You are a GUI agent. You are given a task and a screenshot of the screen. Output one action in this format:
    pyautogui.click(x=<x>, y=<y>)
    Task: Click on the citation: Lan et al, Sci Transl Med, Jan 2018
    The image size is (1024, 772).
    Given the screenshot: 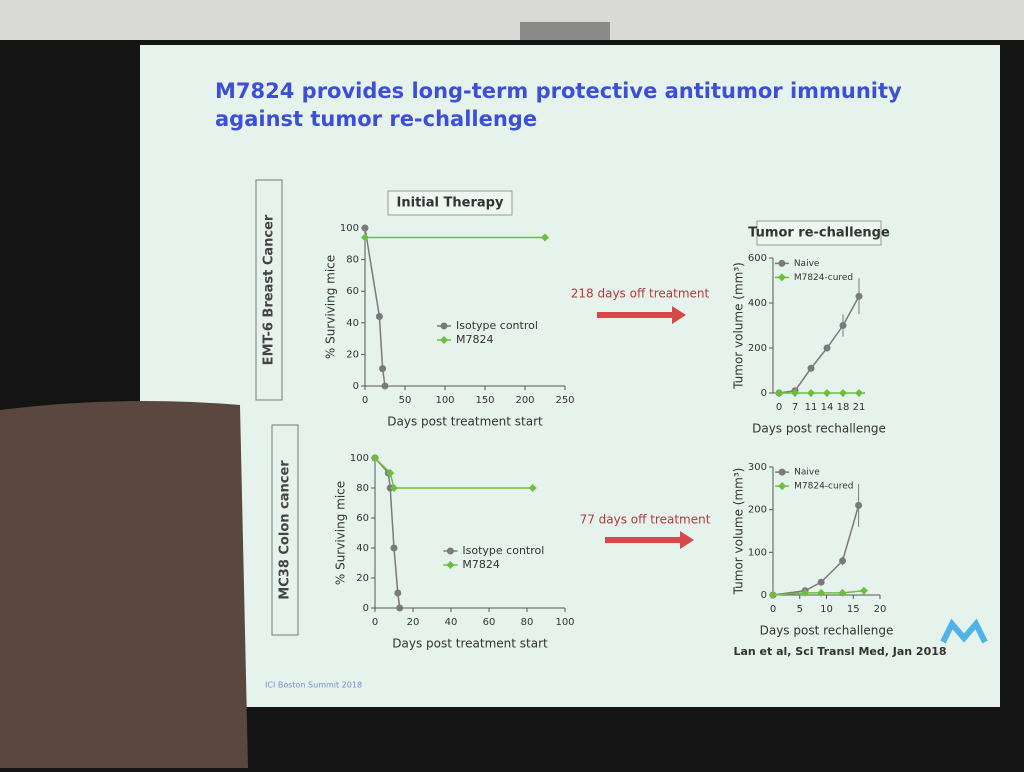 What is the action you would take?
    pyautogui.click(x=839, y=651)
    